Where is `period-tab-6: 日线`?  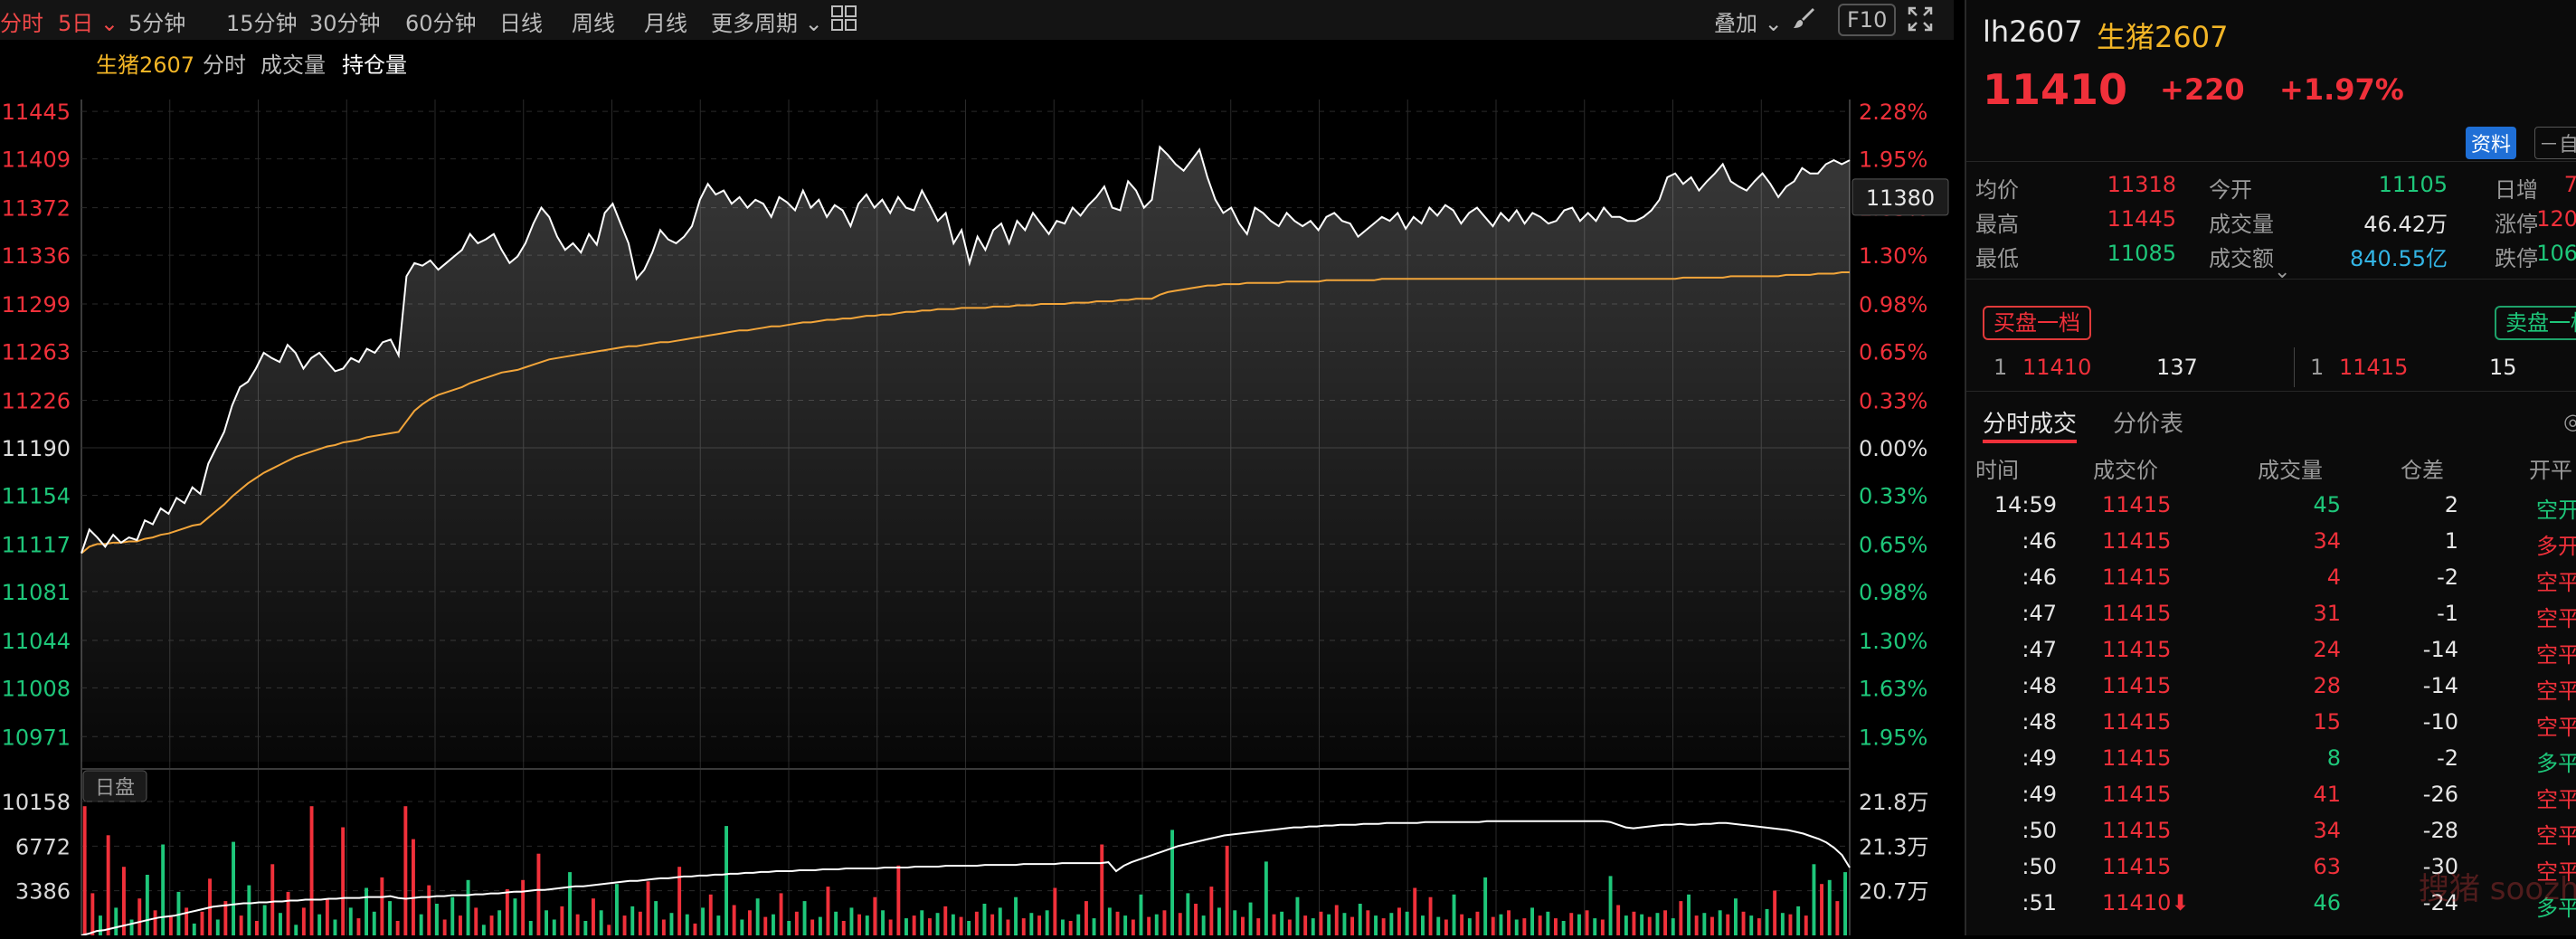 period-tab-6: 日线 is located at coordinates (521, 23).